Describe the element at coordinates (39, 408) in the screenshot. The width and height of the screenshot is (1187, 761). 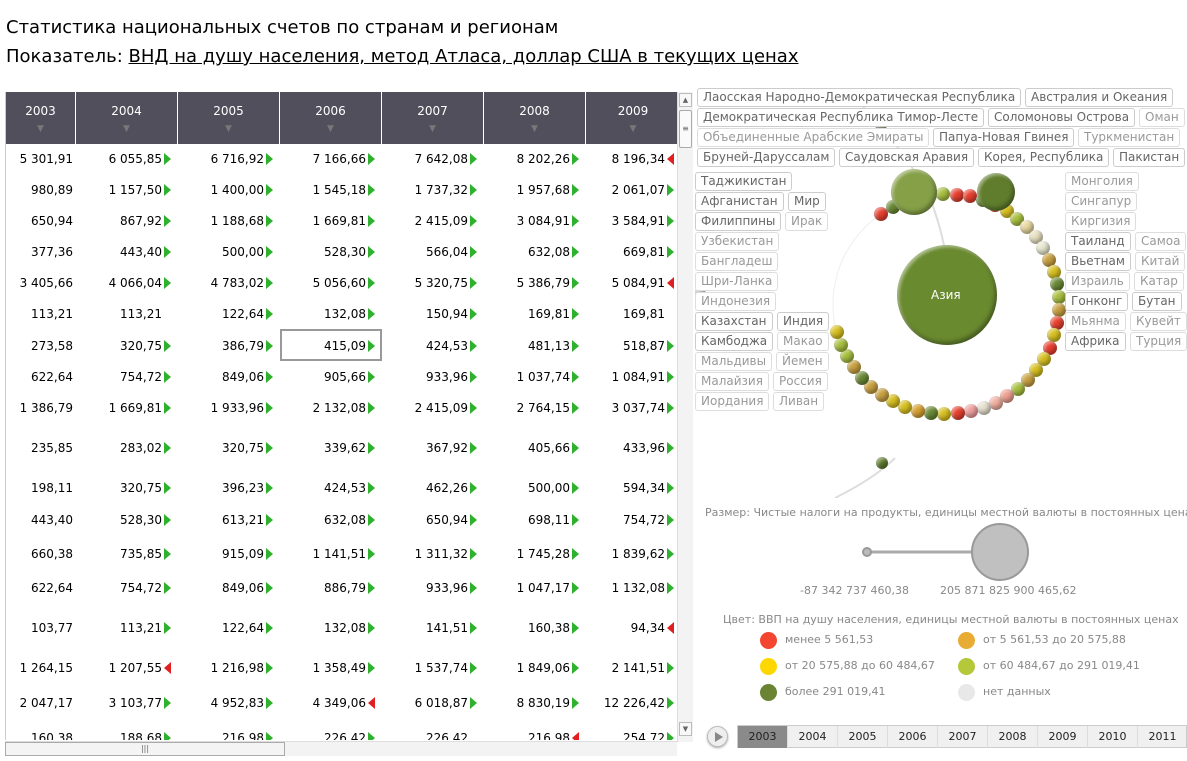
I see `table-cell: 1 386,79` at that location.